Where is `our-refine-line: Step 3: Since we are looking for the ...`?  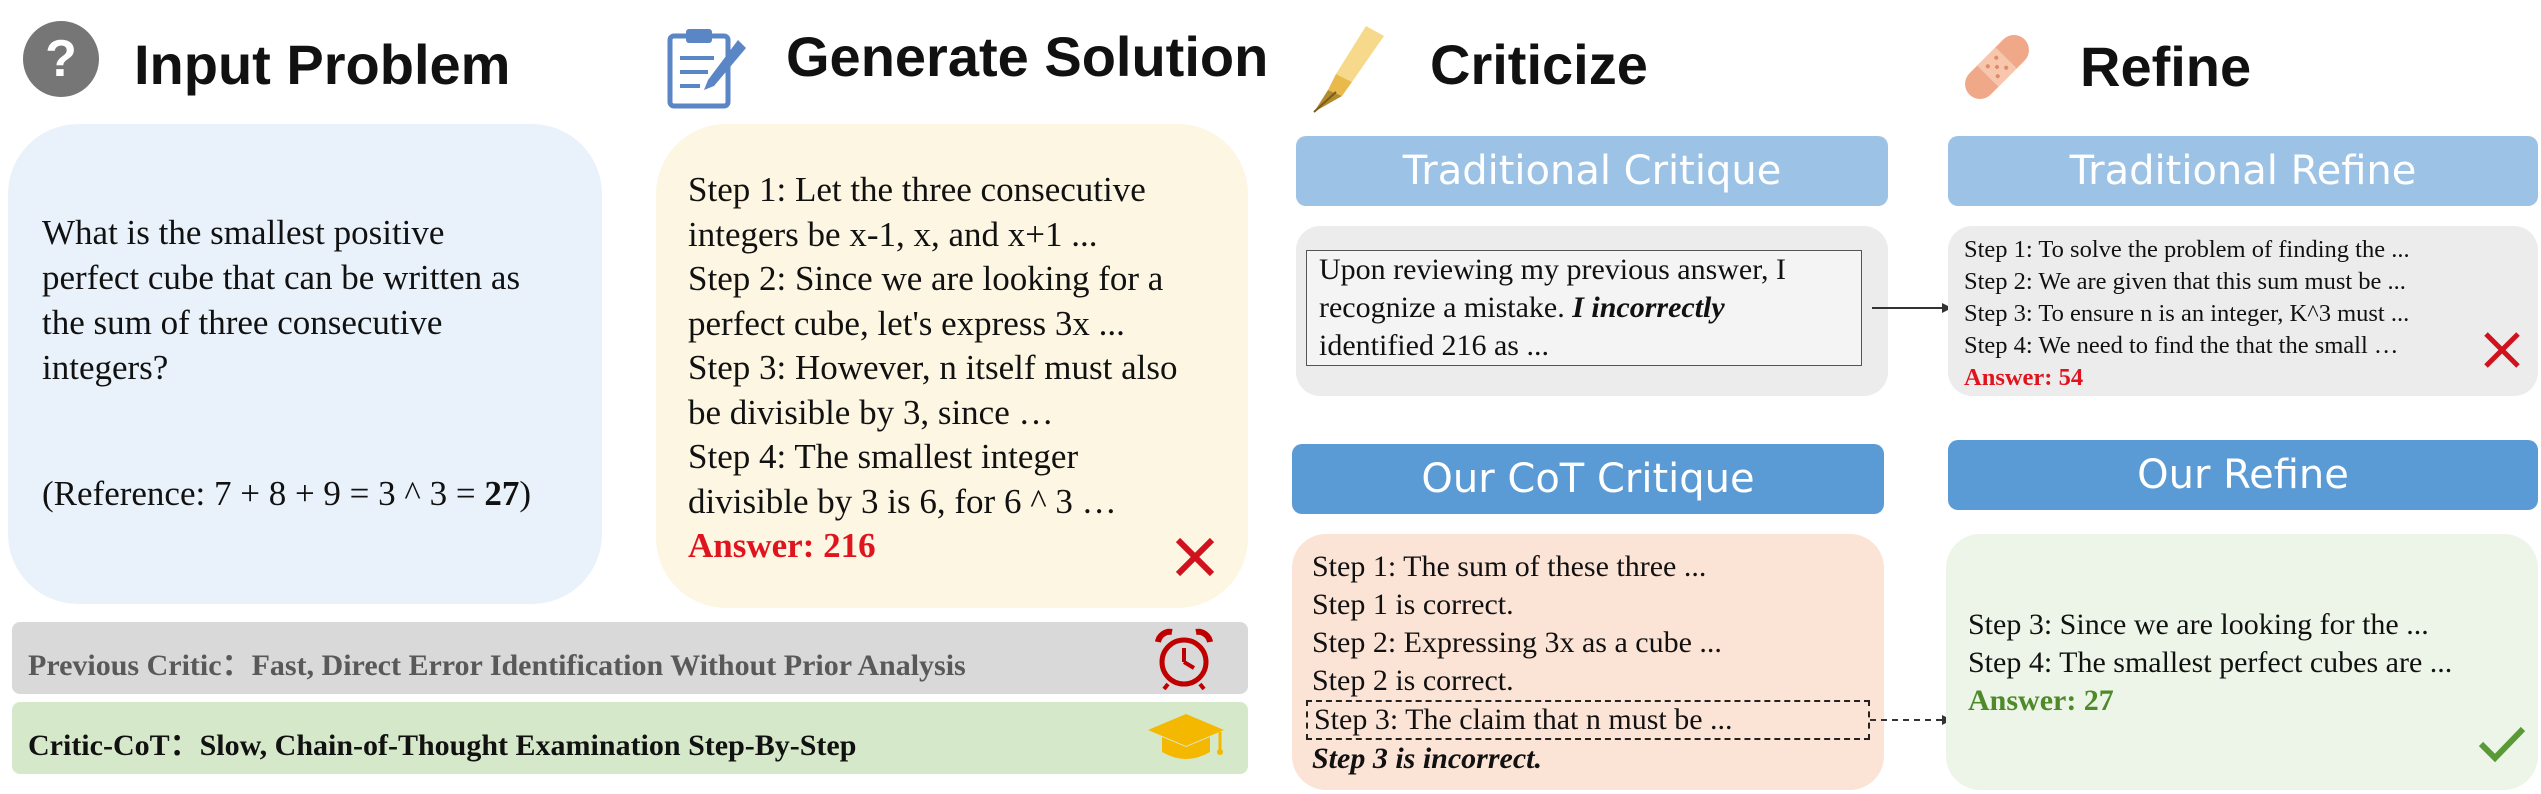
our-refine-line: Step 3: Since we are looking for the ... is located at coordinates (2198, 624).